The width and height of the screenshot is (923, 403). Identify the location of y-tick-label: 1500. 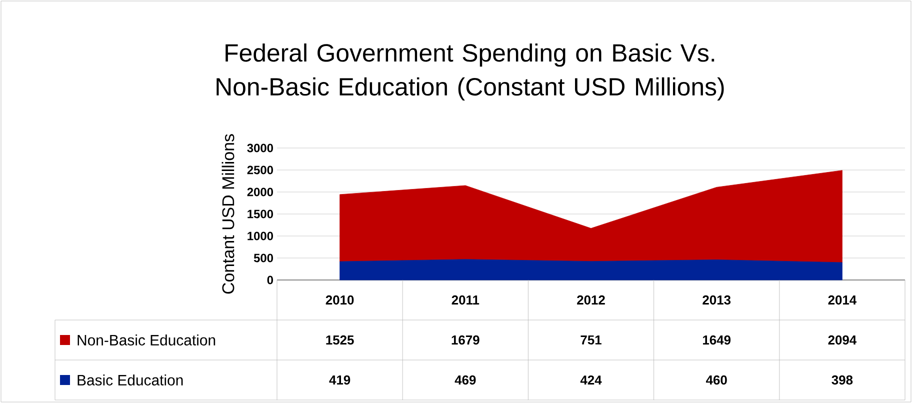
(260, 214).